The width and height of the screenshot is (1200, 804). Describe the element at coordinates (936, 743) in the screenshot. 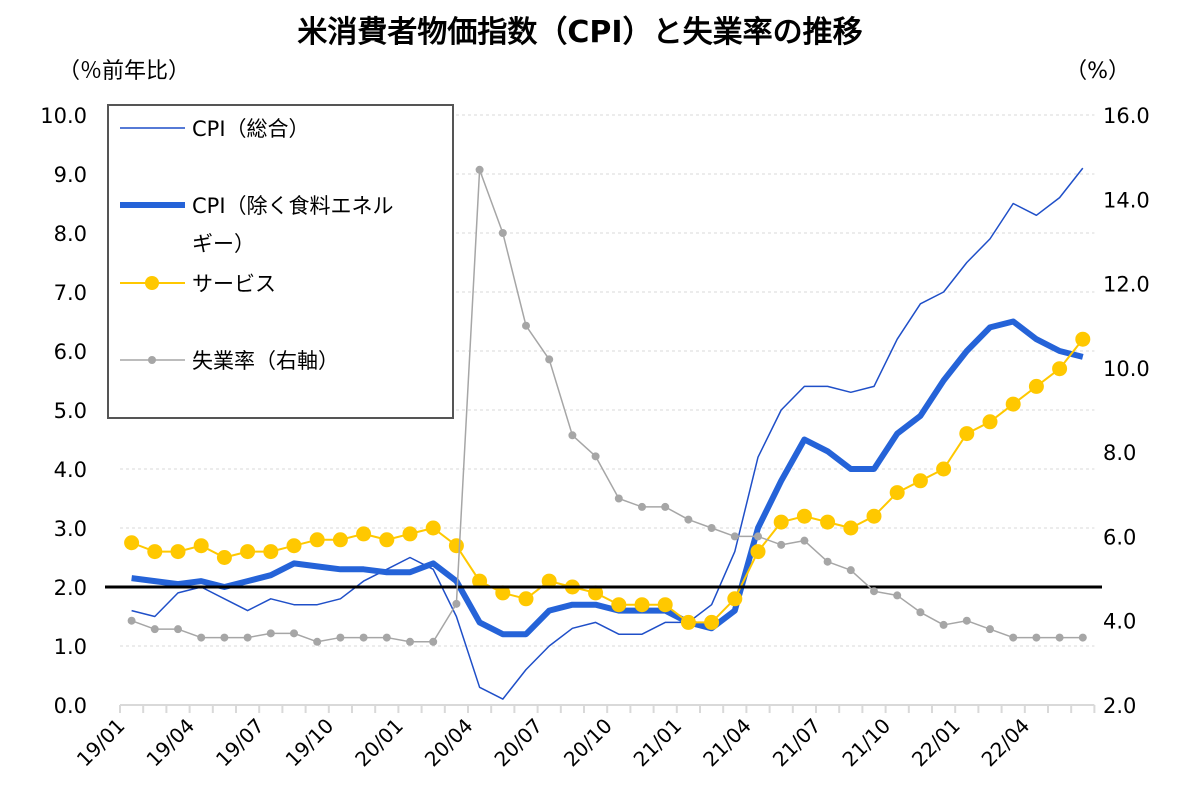

I see `x-tick-label: 22/01` at that location.